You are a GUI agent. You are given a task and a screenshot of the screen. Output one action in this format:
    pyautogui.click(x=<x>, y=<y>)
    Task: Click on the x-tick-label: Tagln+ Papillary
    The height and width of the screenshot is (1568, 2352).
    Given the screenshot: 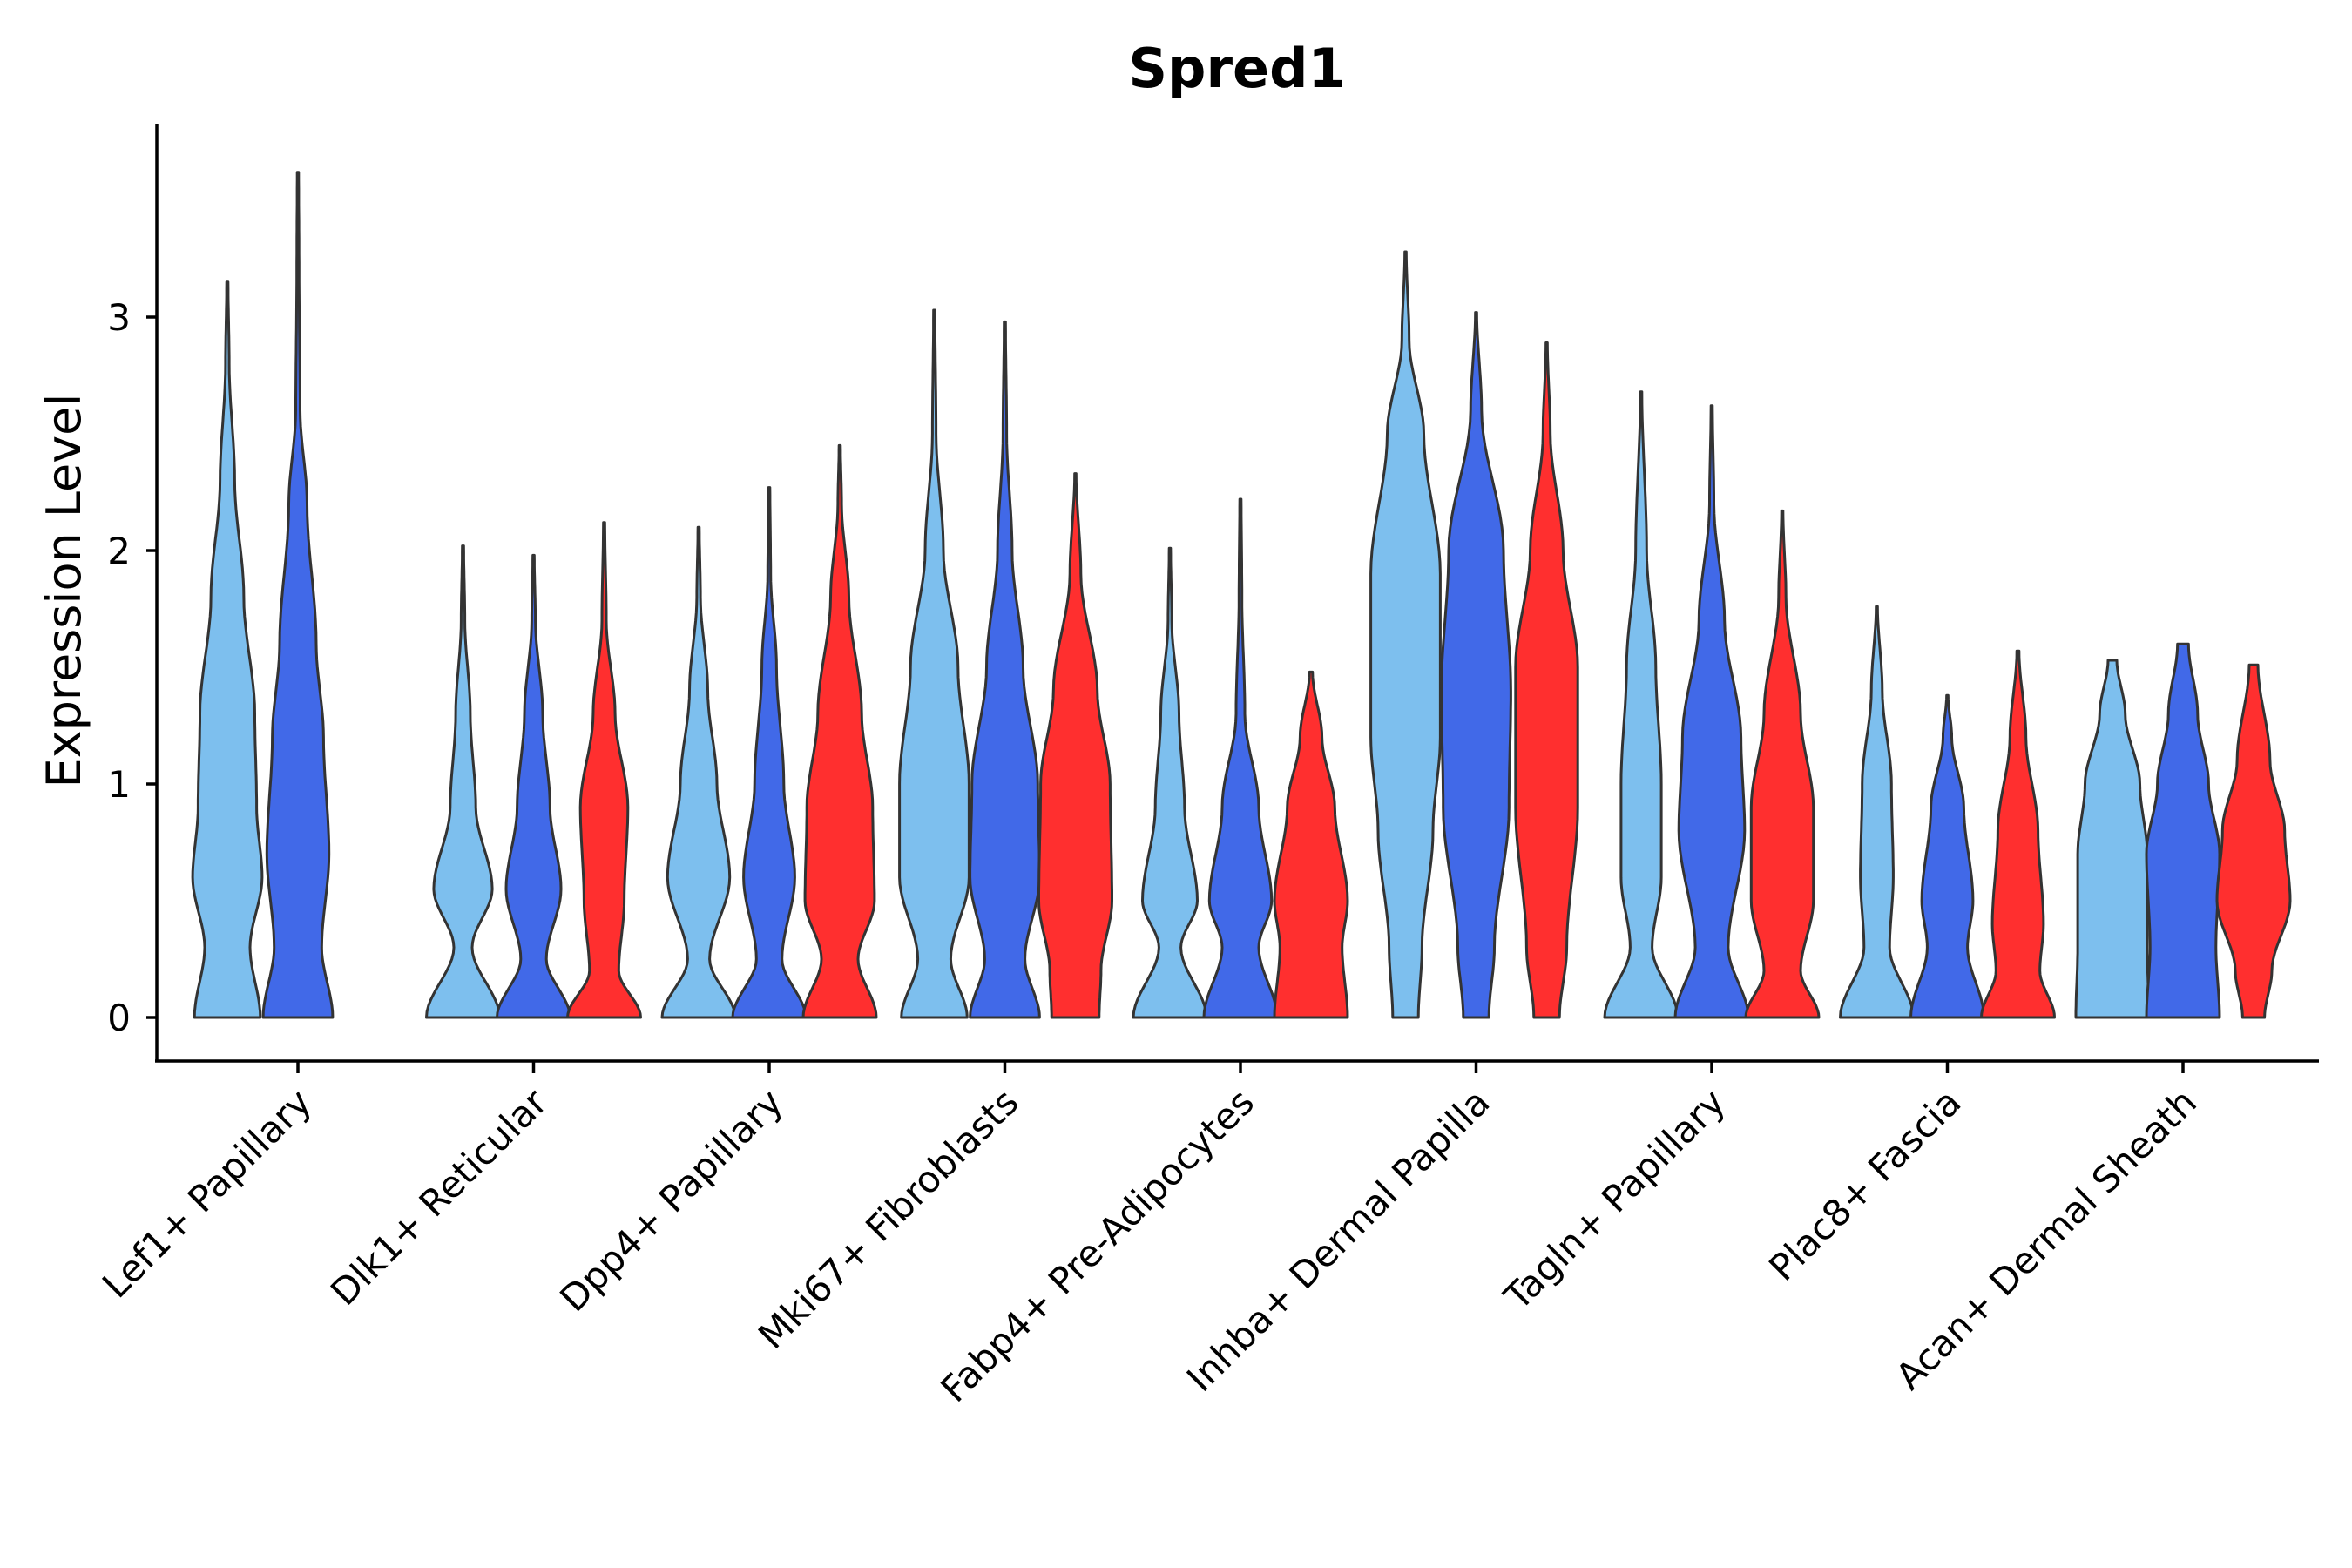 What is the action you would take?
    pyautogui.click(x=1615, y=1199)
    